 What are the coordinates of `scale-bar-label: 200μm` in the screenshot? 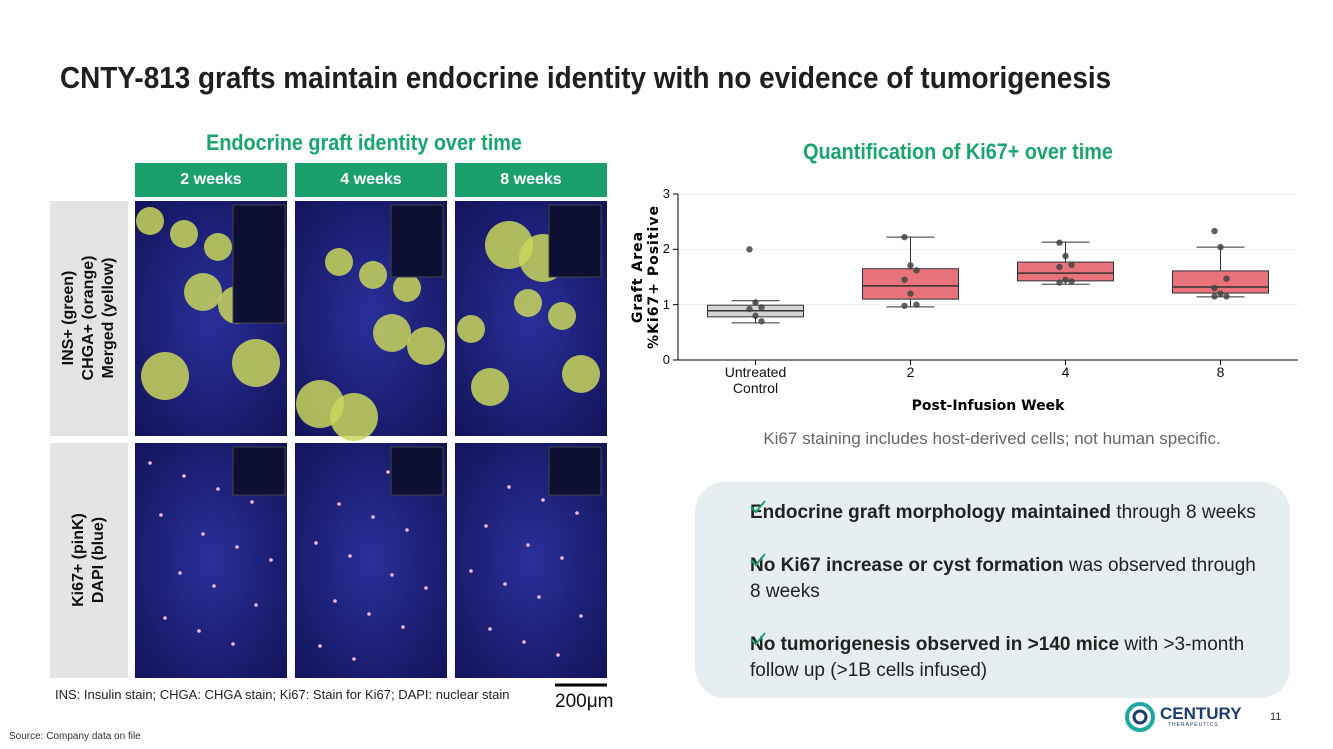 It's located at (584, 701).